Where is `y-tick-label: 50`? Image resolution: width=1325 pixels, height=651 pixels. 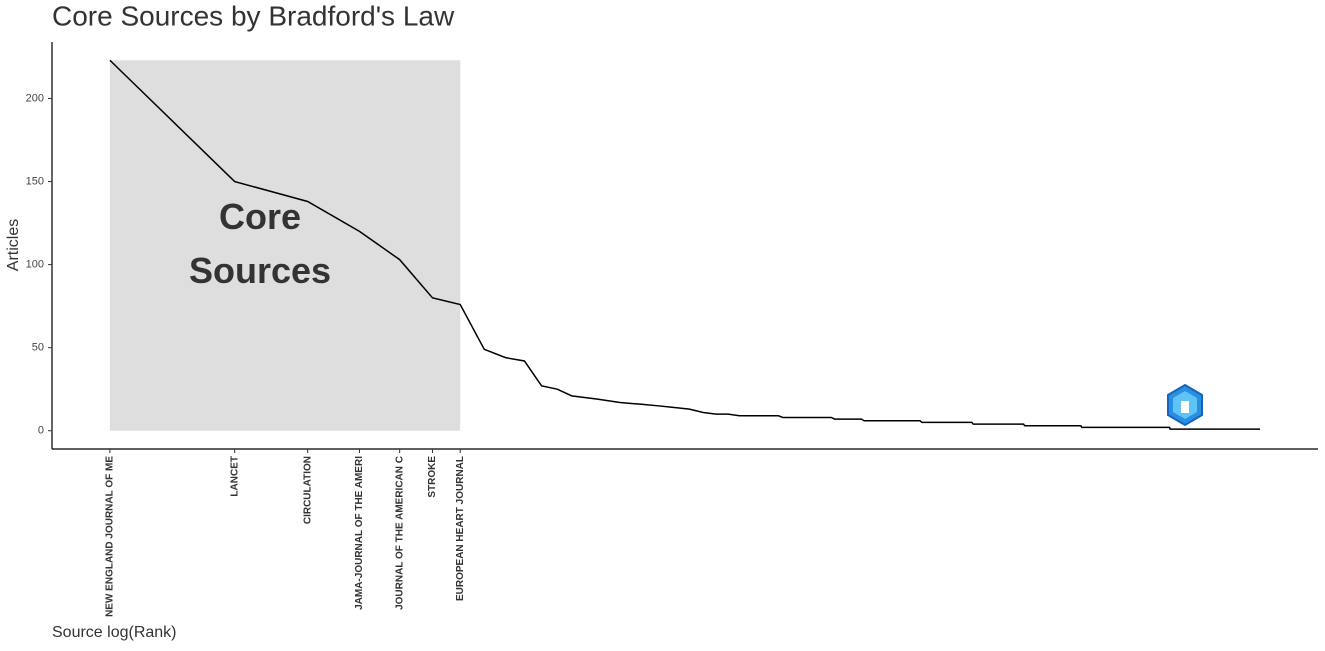 y-tick-label: 50 is located at coordinates (38, 348).